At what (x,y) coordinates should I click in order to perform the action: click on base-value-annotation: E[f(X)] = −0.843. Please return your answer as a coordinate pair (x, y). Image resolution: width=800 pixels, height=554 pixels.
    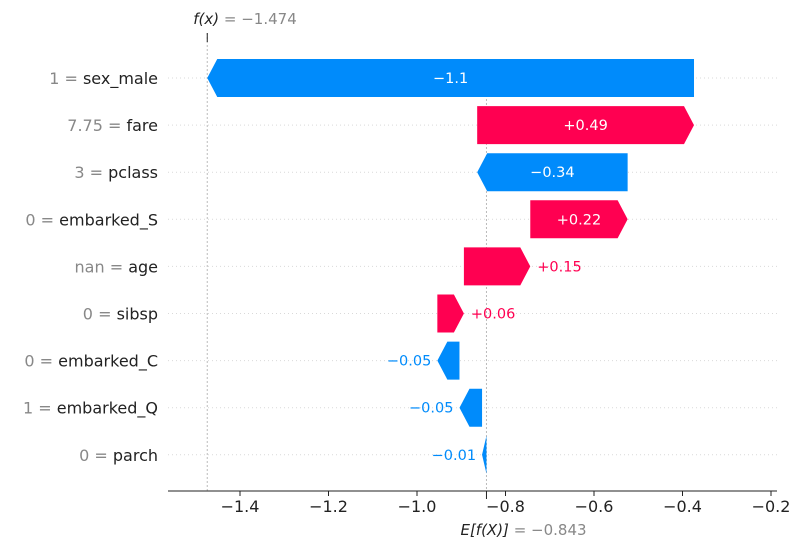
    Looking at the image, I should click on (523, 530).